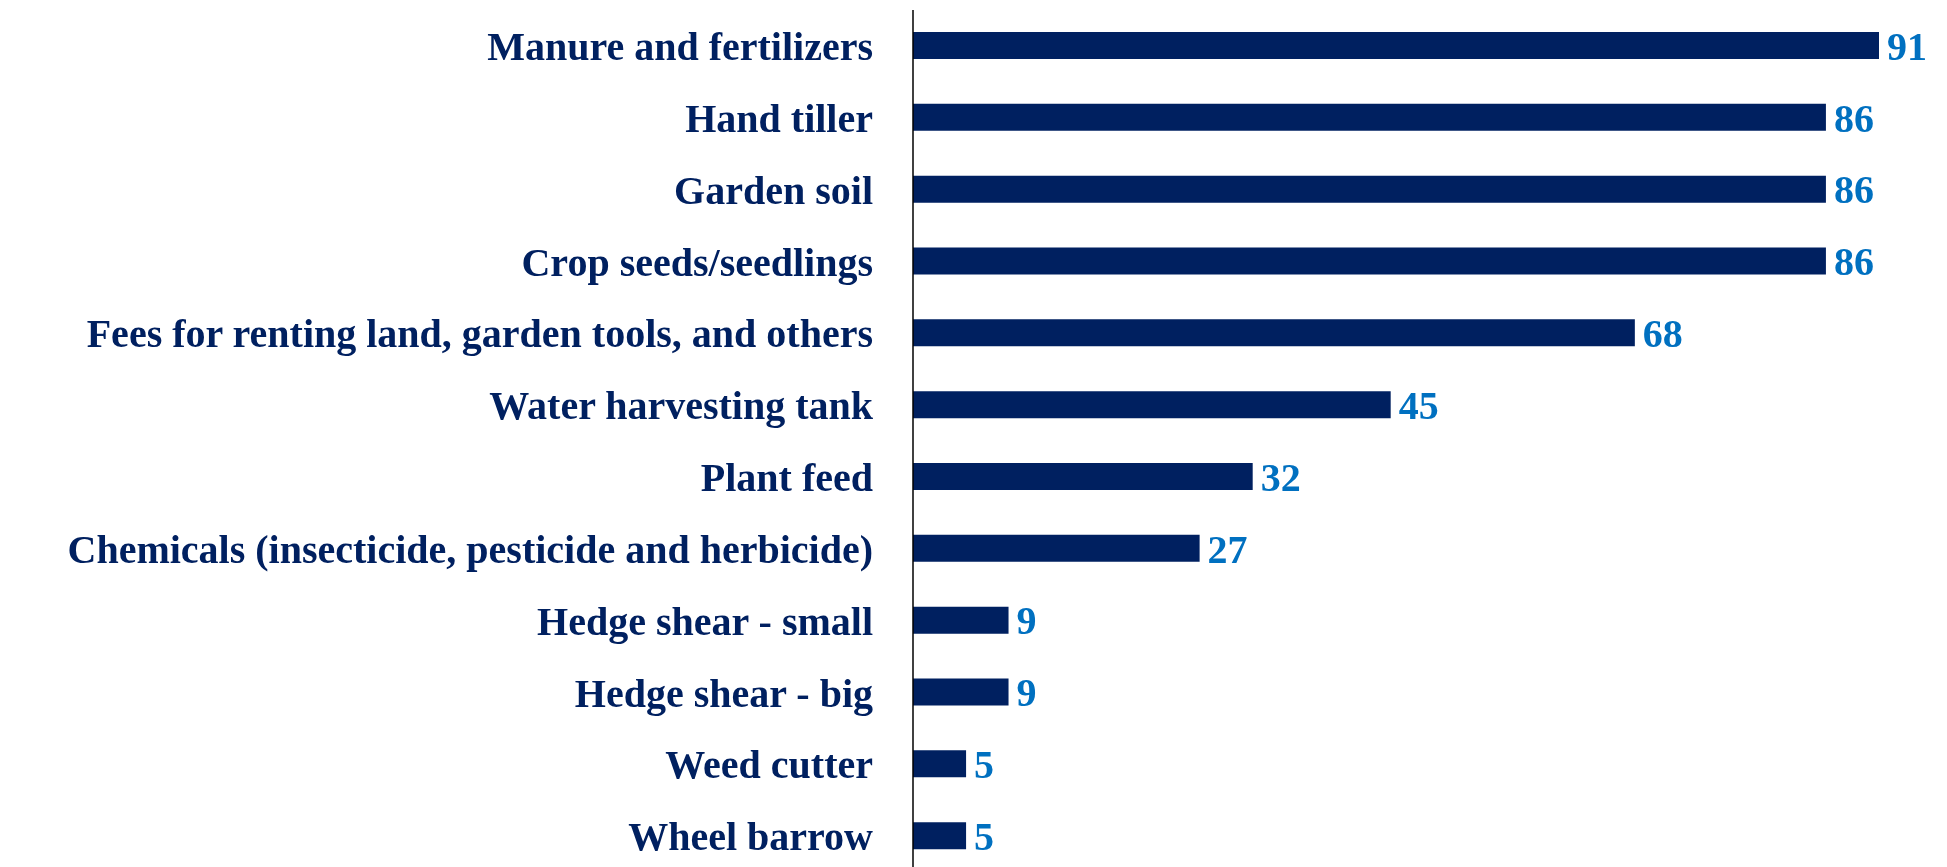 This screenshot has height=867, width=1947. Describe the element at coordinates (751, 837) in the screenshot. I see `y-tick-label: Wheel barrow` at that location.